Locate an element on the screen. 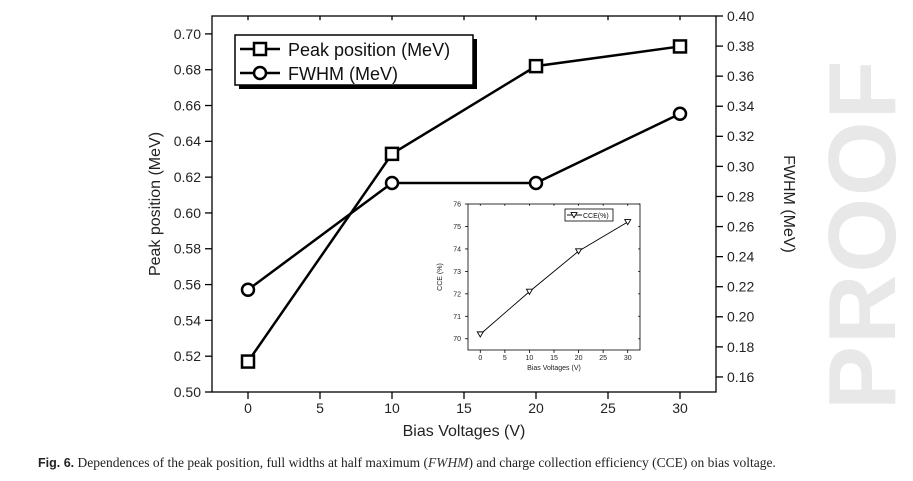  y2-tick-label: 0.38 is located at coordinates (740, 46).